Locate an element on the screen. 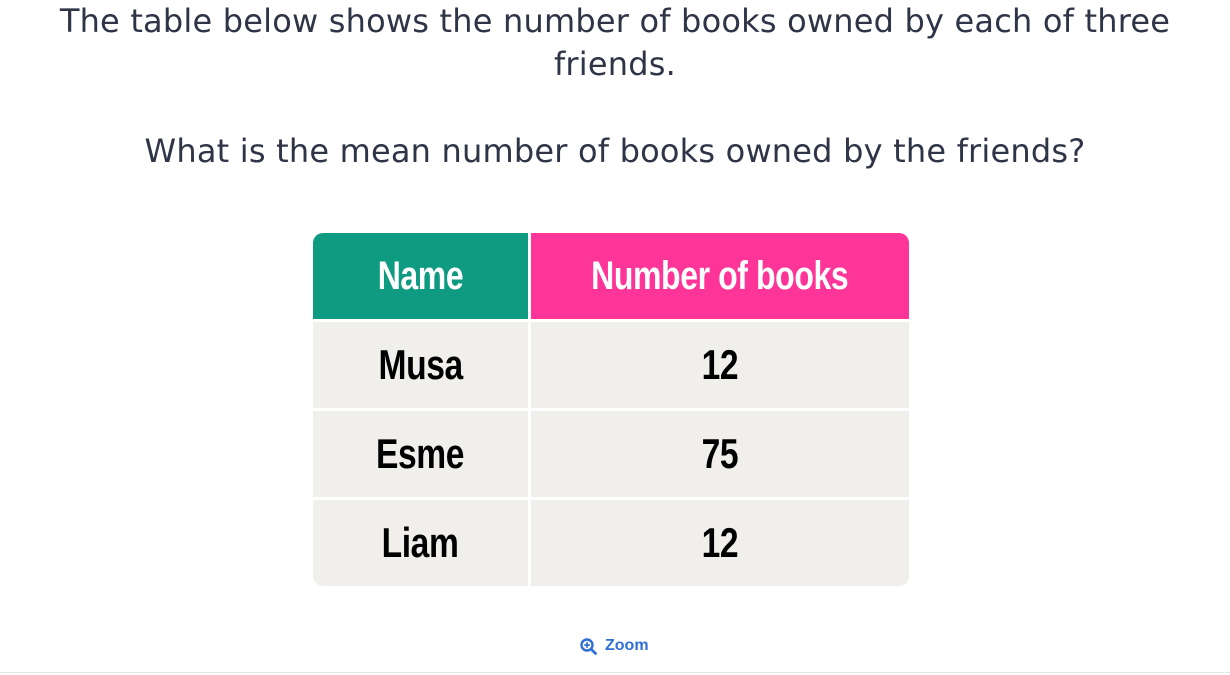 Image resolution: width=1230 pixels, height=675 pixels. cell-books: 75 is located at coordinates (719, 453).